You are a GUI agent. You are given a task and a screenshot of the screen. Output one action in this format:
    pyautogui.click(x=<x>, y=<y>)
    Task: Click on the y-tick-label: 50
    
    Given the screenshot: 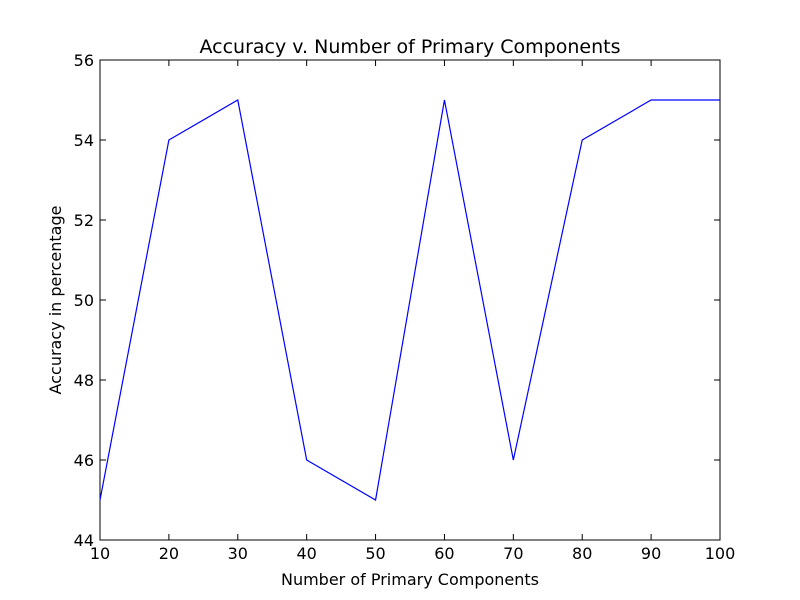 What is the action you would take?
    pyautogui.click(x=84, y=300)
    